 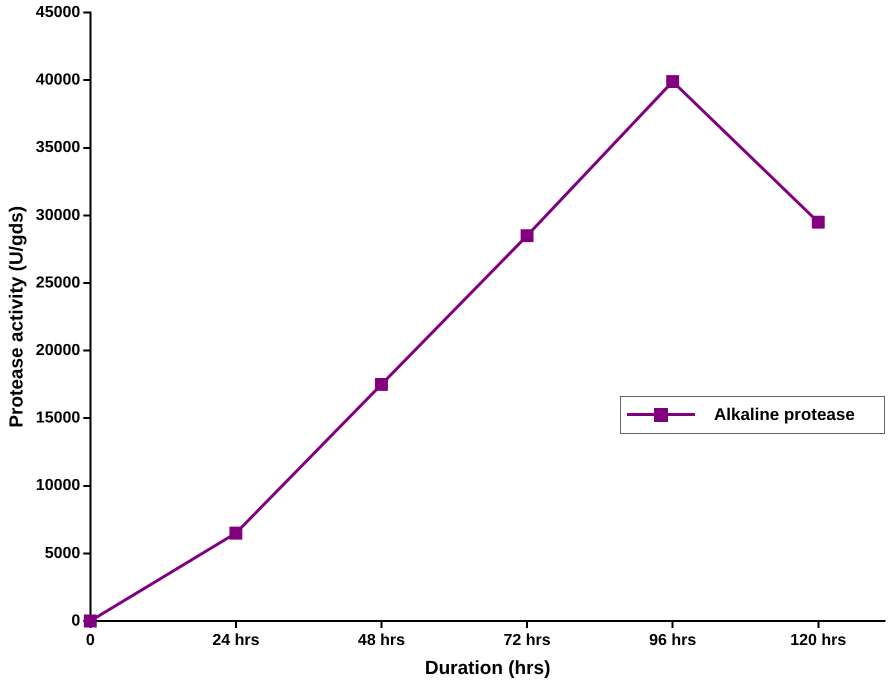 I want to click on x-tick-label: 24 hrs, so click(x=236, y=641).